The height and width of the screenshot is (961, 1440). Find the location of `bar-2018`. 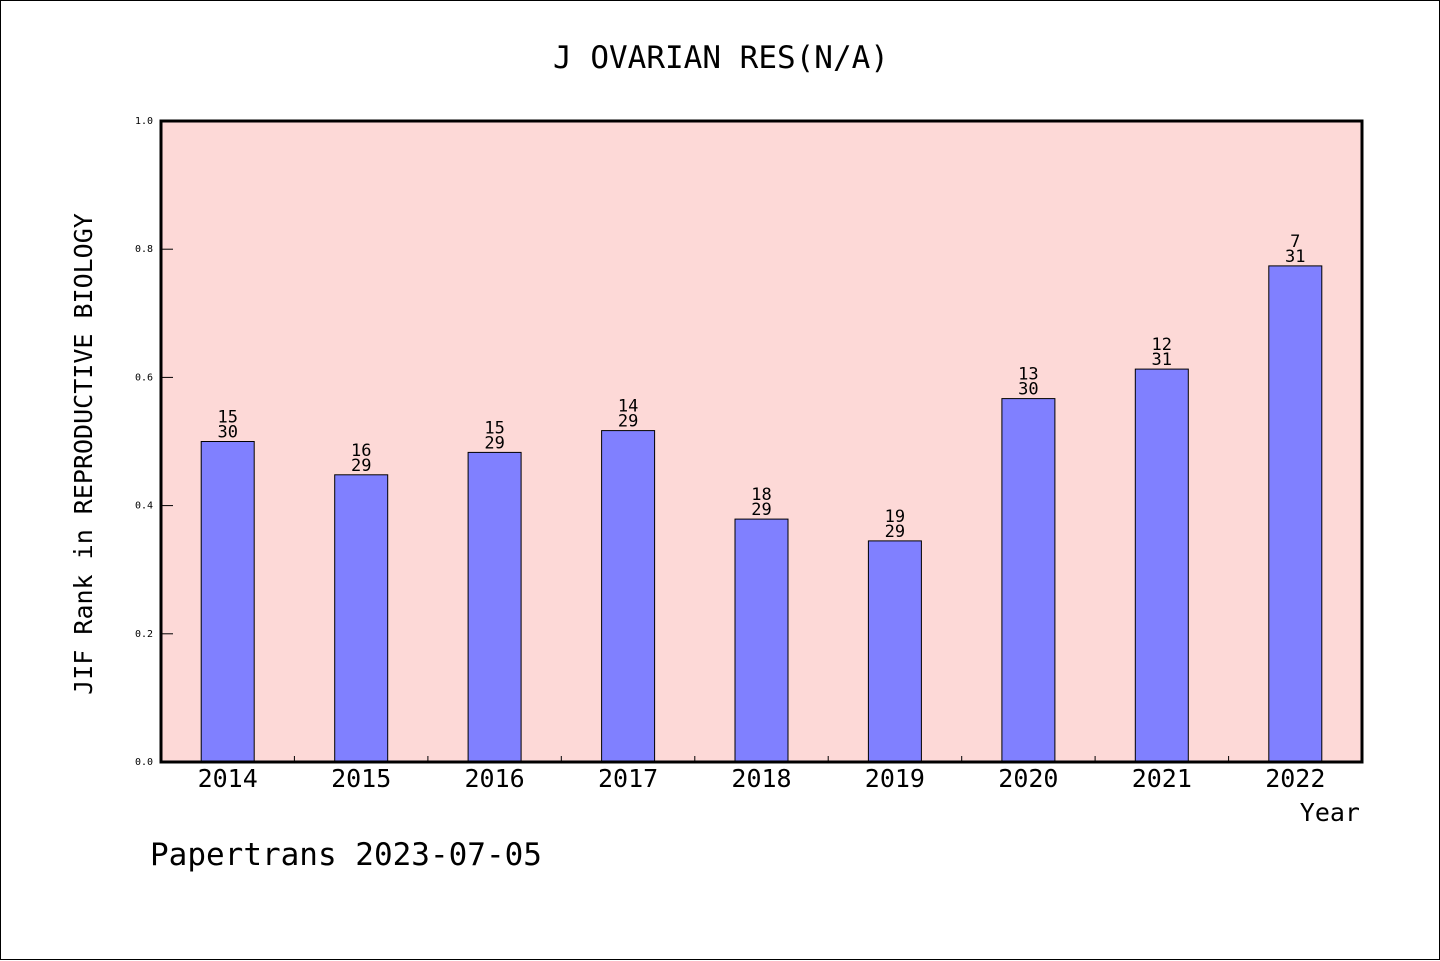

bar-2018 is located at coordinates (761, 640).